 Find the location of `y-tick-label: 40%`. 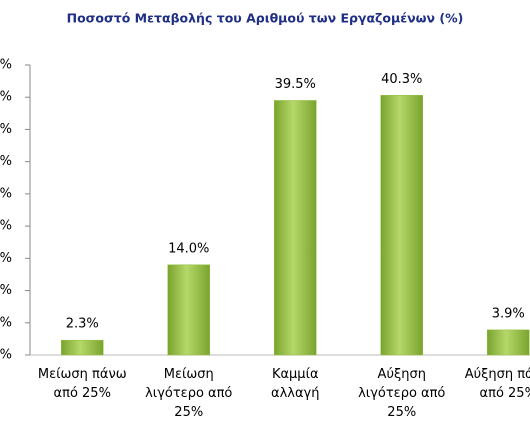

y-tick-label: 40% is located at coordinates (6, 97).